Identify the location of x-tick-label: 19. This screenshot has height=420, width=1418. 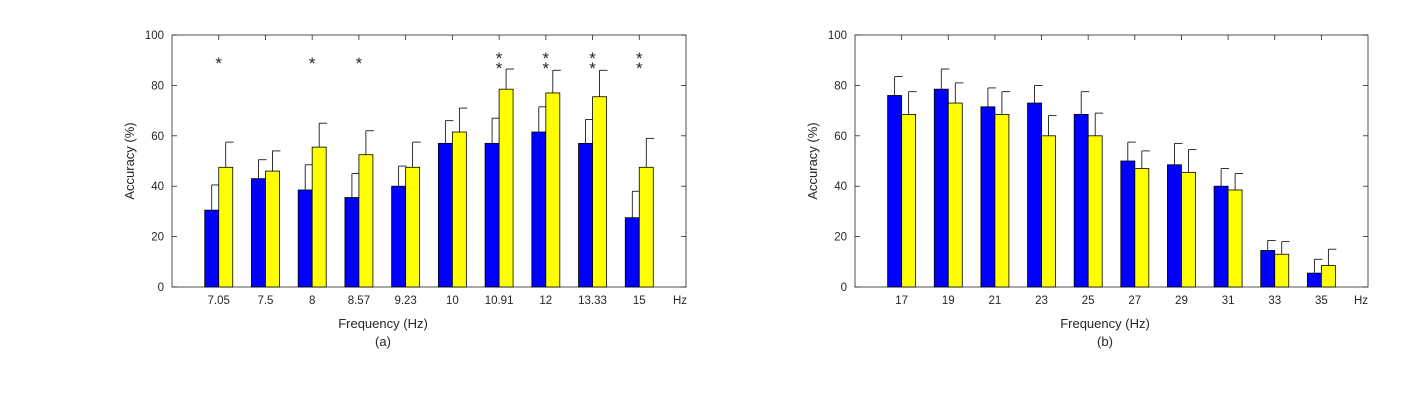
(948, 301).